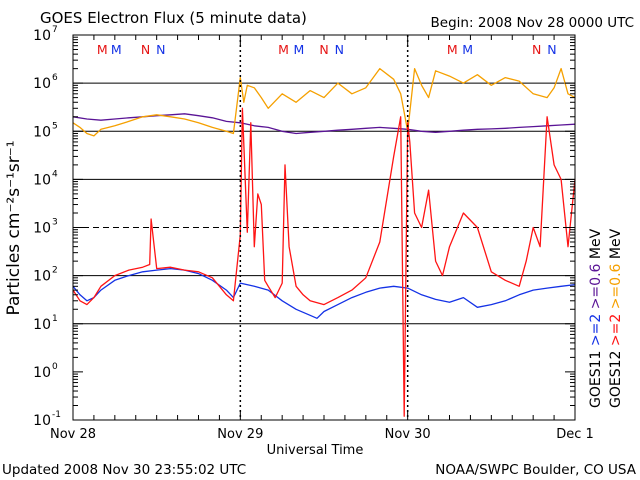 Image resolution: width=640 pixels, height=480 pixels. What do you see at coordinates (55, 367) in the screenshot?
I see `y-tick-exponent: 0` at bounding box center [55, 367].